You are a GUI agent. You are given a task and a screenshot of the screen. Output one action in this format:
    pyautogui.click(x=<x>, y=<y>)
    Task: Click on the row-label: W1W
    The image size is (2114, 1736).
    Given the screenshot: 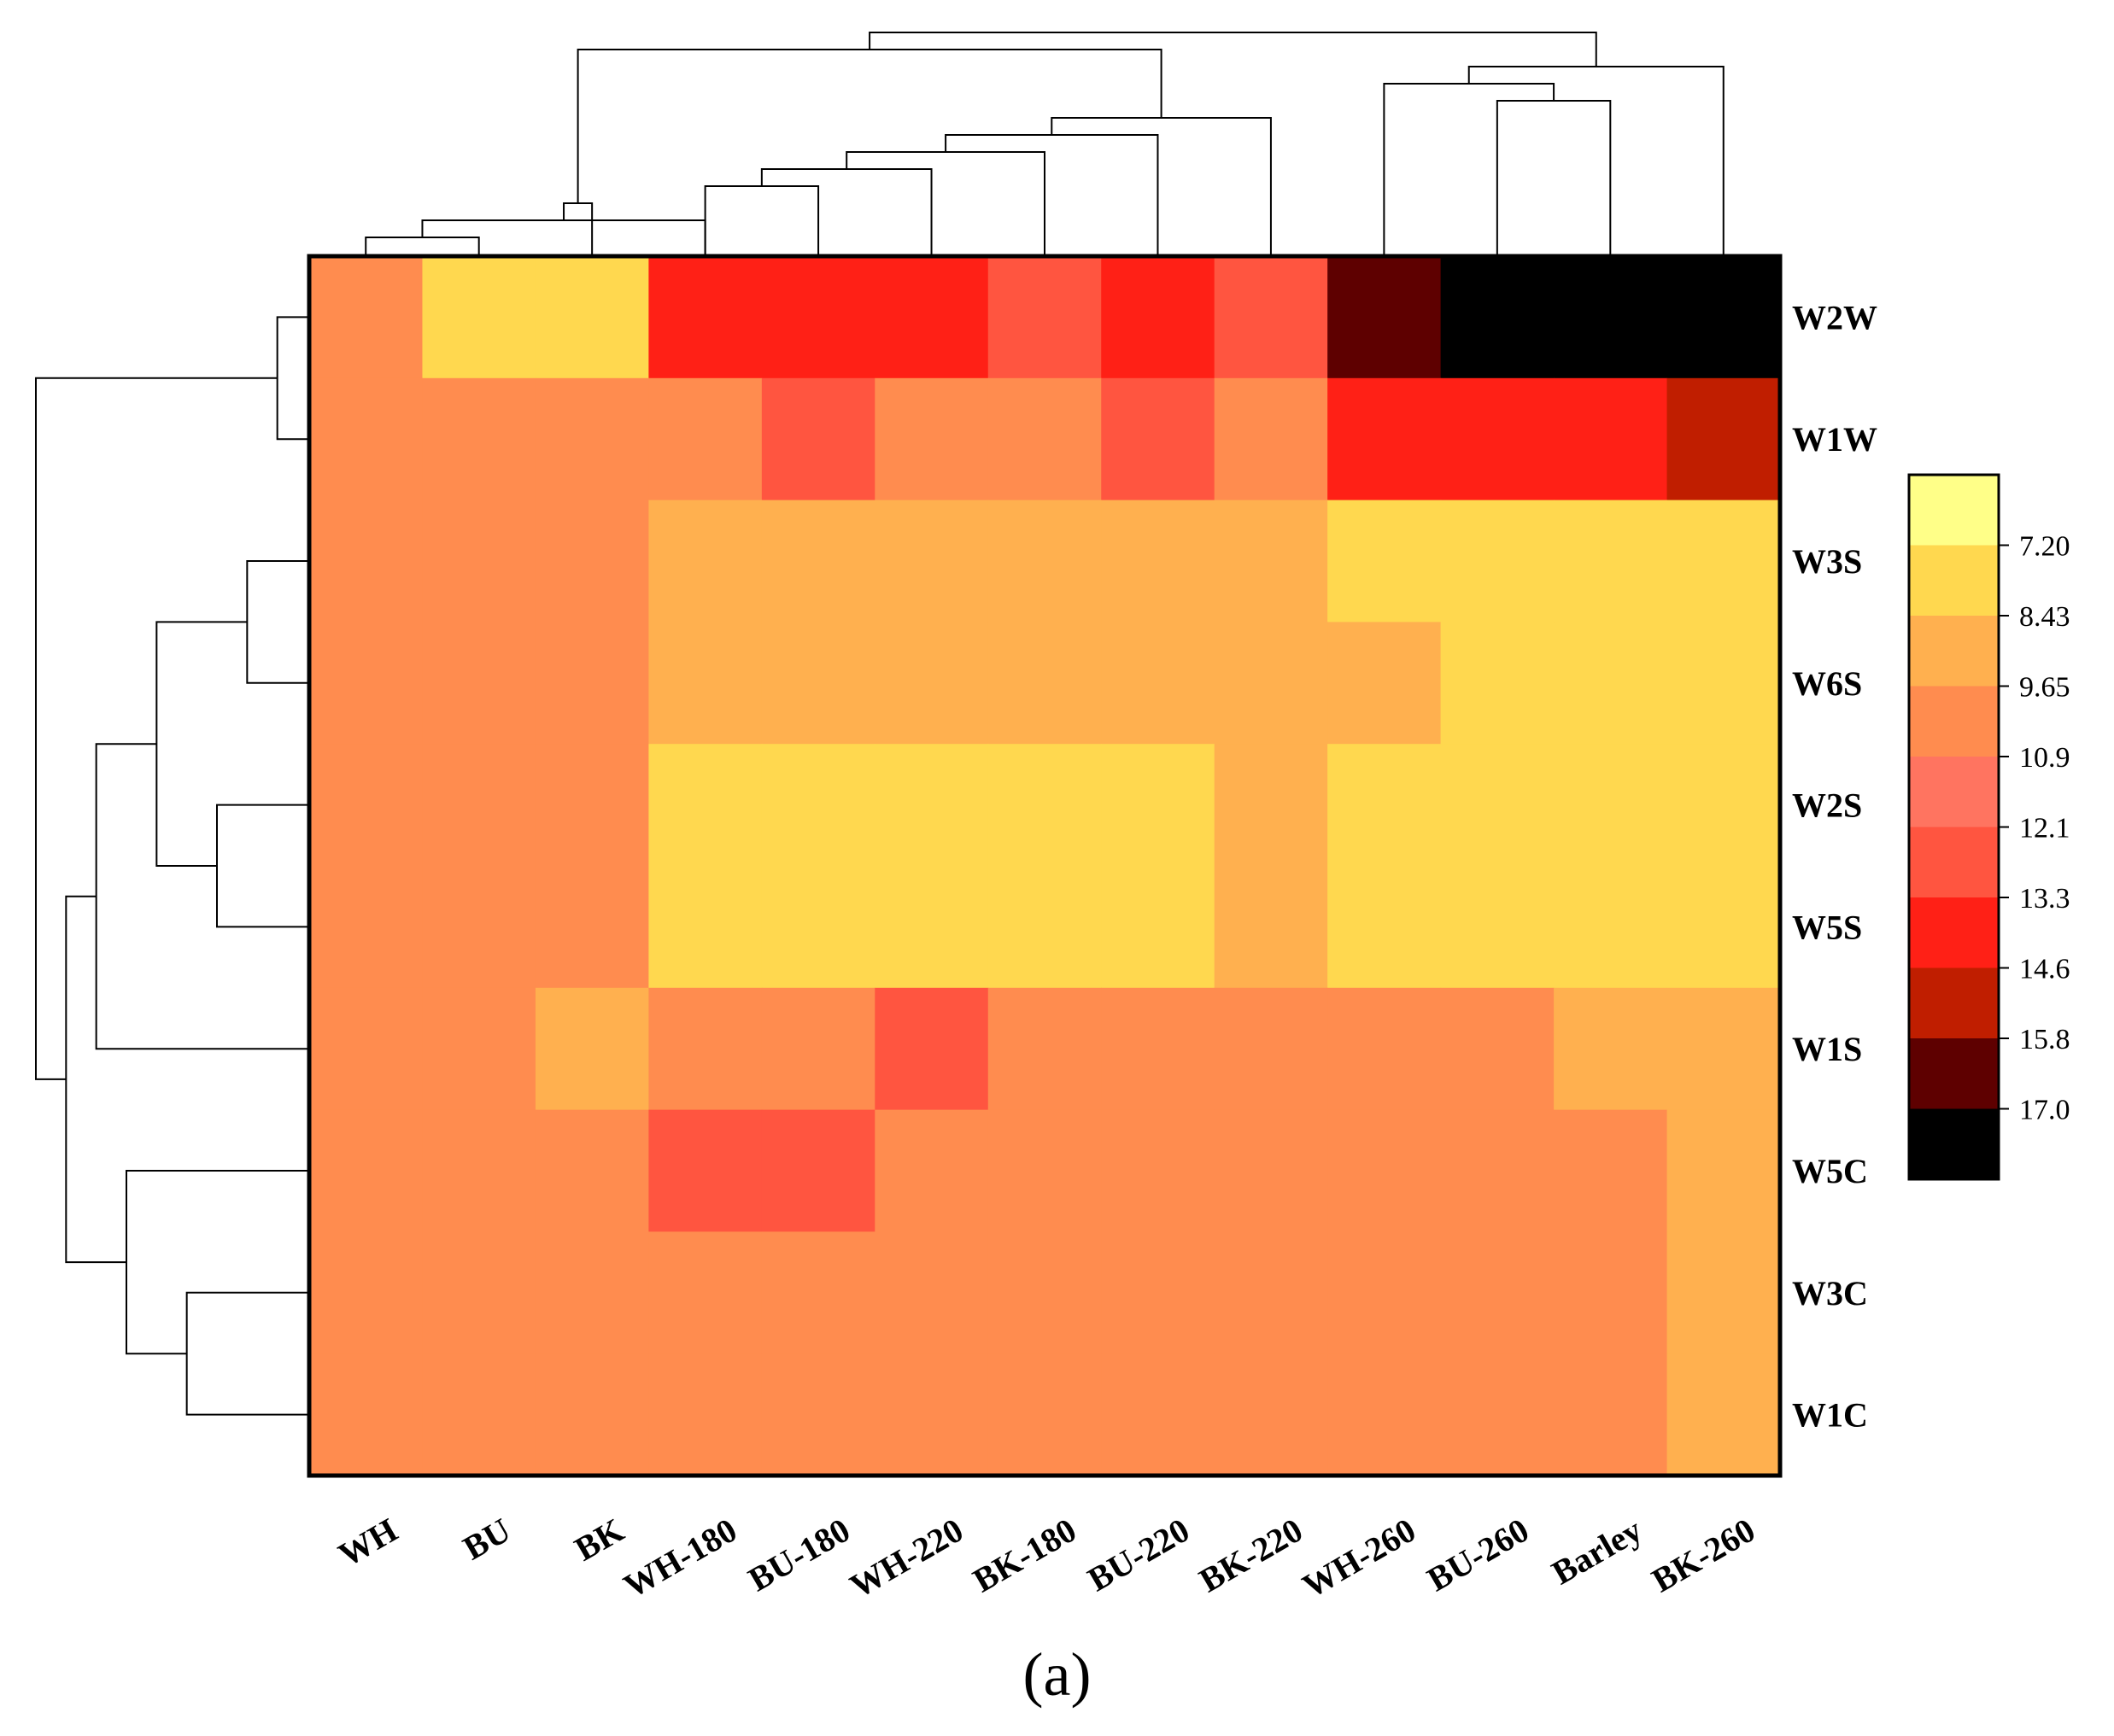 What is the action you would take?
    pyautogui.click(x=1834, y=439)
    